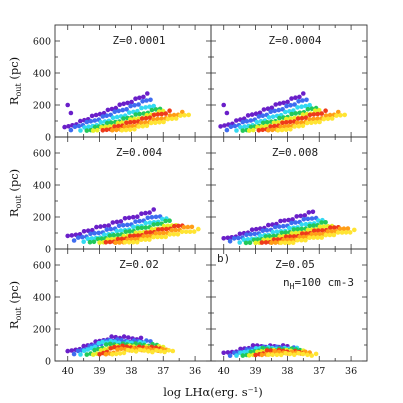  I want to click on panel-frame, so click(289, 305).